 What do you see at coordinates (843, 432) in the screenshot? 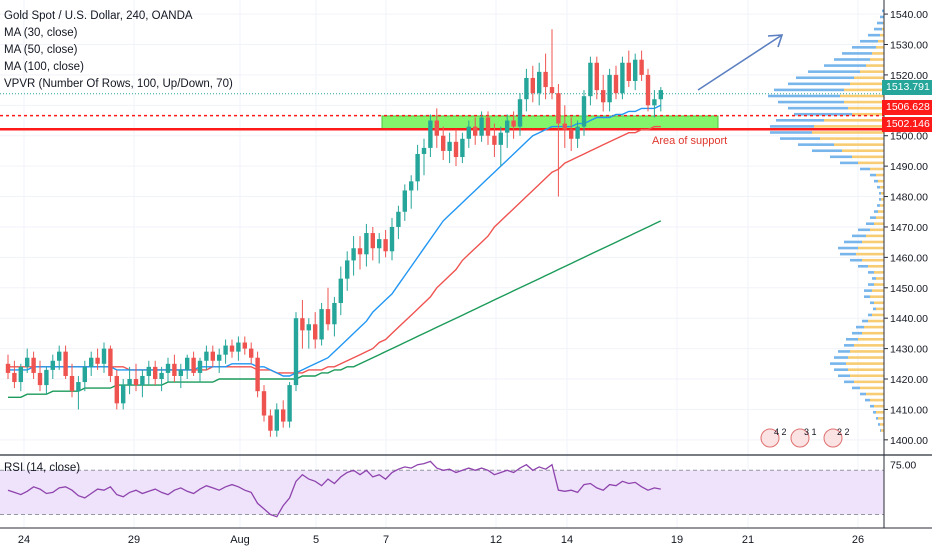
I see `event-badge-count: 2 2` at bounding box center [843, 432].